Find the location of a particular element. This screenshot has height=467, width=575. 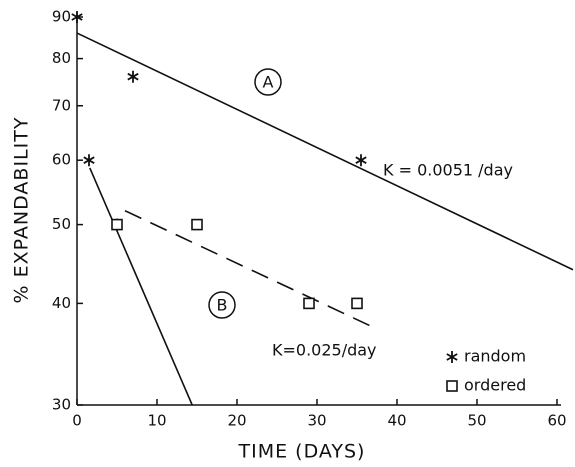

x-axis-title: TIME (DAYS) is located at coordinates (302, 452).